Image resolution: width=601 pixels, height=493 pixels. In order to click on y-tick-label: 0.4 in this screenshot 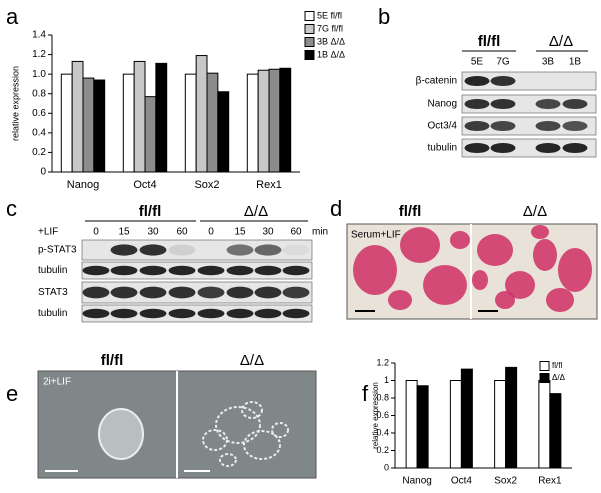, I will do `click(382, 432)`.